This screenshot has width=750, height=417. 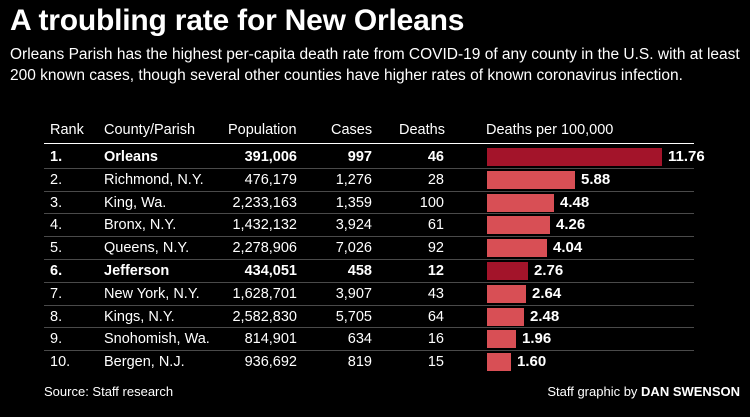 What do you see at coordinates (56, 339) in the screenshot?
I see `rank-cell: 9.` at bounding box center [56, 339].